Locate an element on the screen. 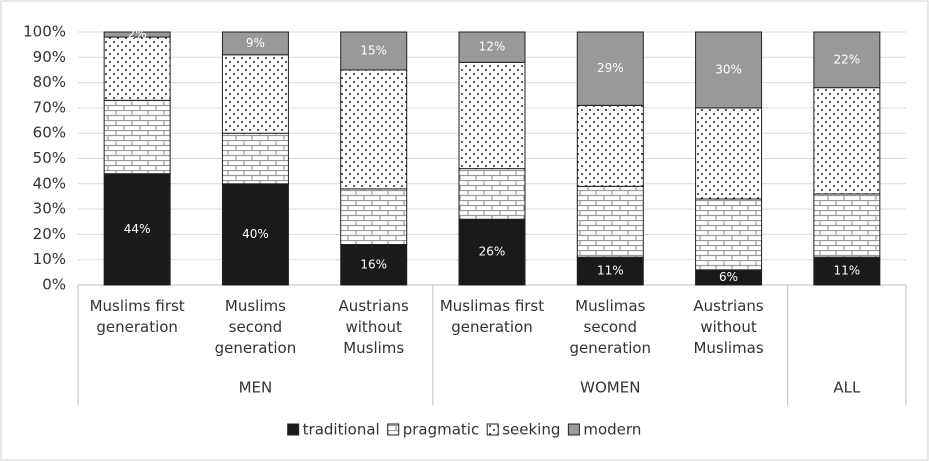 The height and width of the screenshot is (461, 929). legend-label: pragmatic is located at coordinates (441, 430).